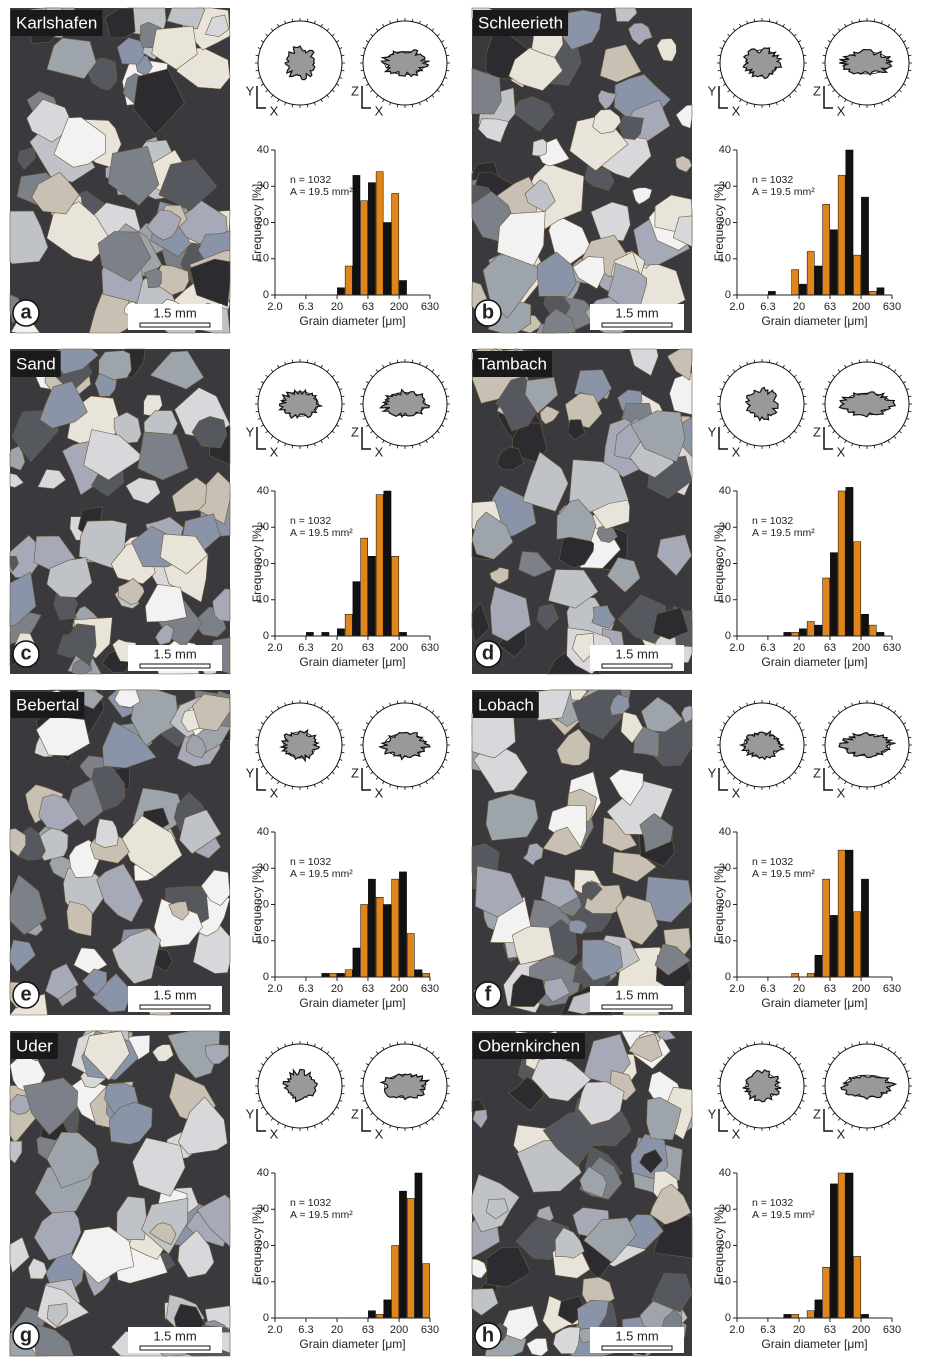 The width and height of the screenshot is (928, 1359). I want to click on rose-axis-label: Y, so click(712, 90).